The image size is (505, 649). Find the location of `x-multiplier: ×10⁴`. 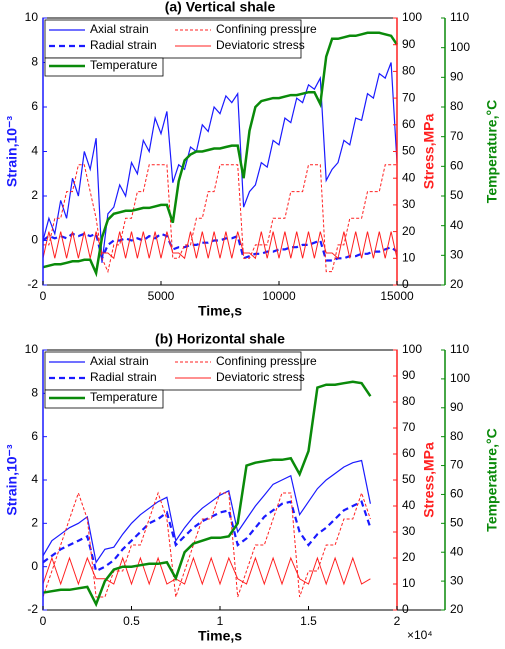

x-multiplier: ×10⁴ is located at coordinates (420, 635).